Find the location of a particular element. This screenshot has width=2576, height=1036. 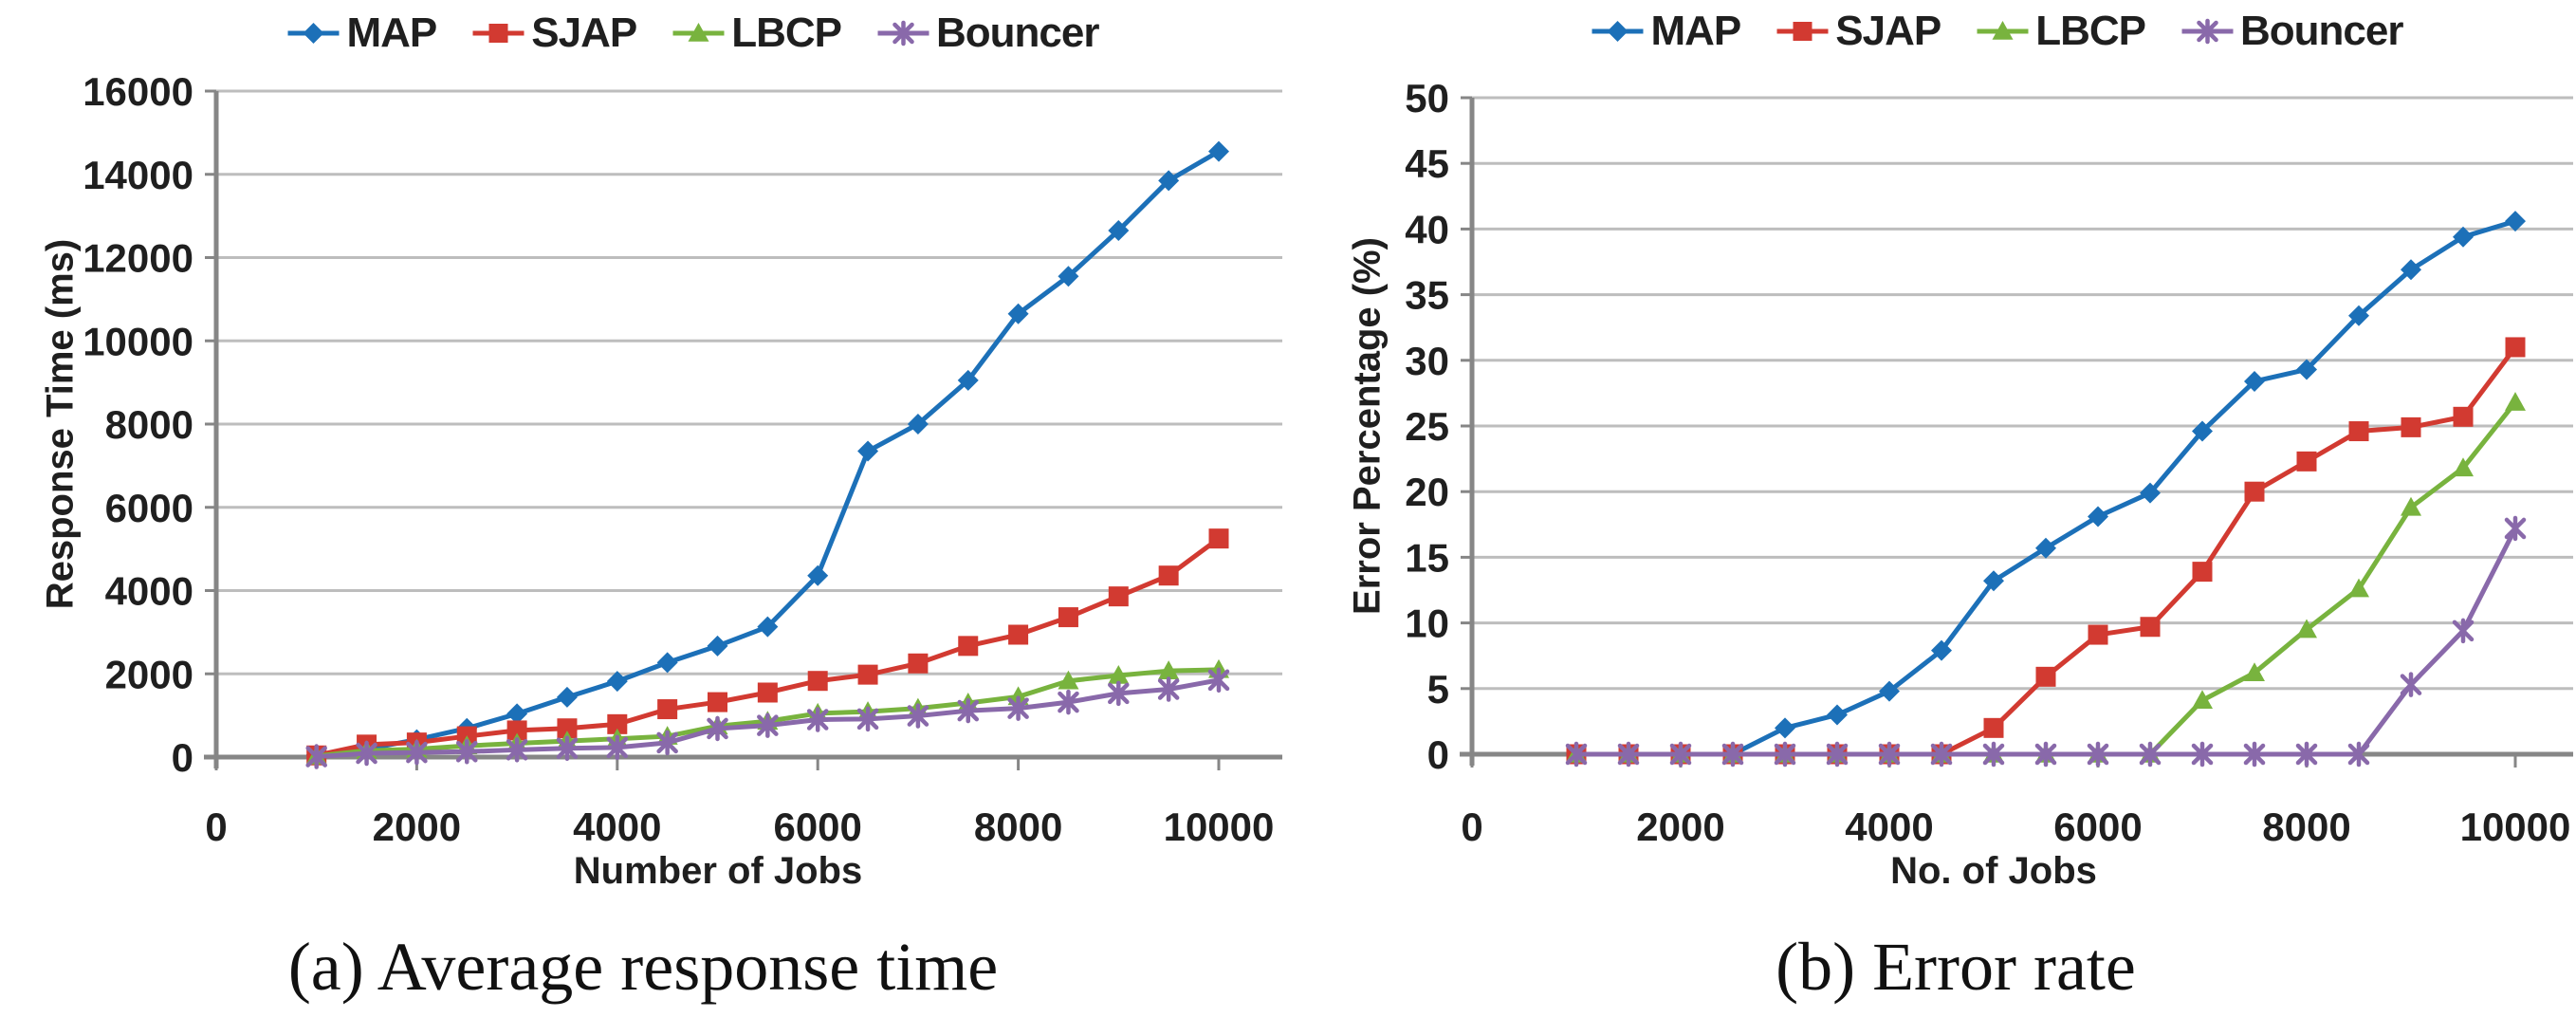

y-tick-label: 15 is located at coordinates (1427, 557).